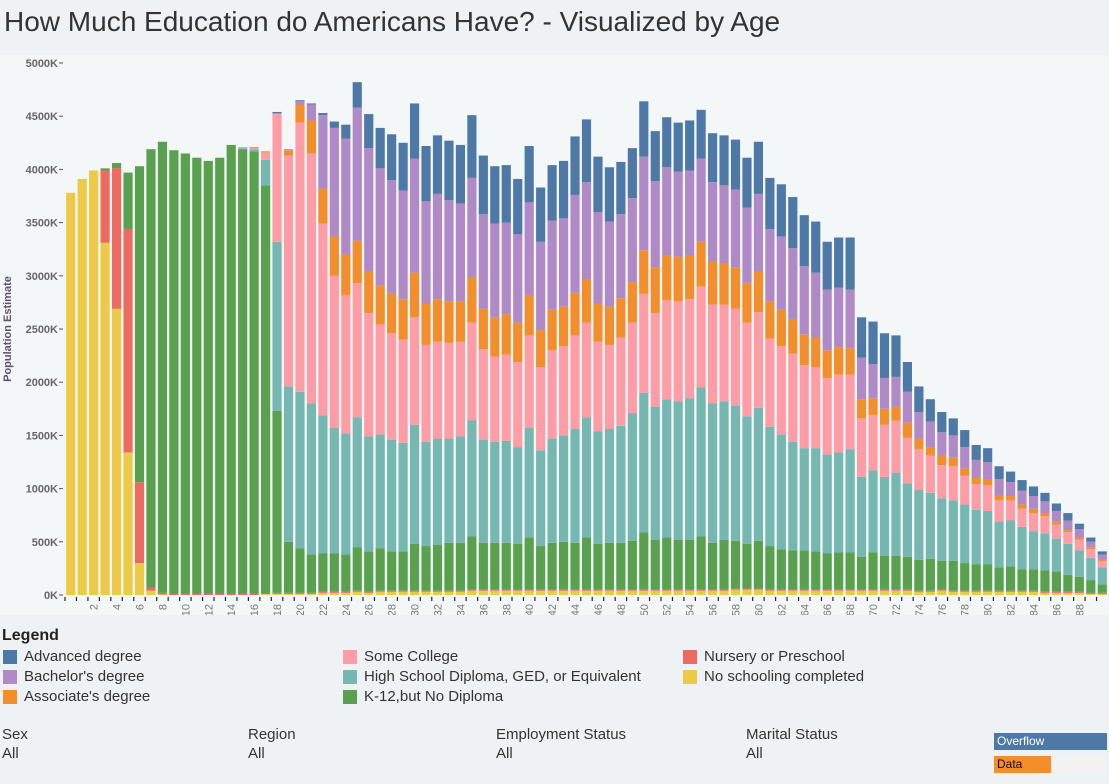  What do you see at coordinates (15, 744) in the screenshot?
I see `filter-sex: Sex All` at bounding box center [15, 744].